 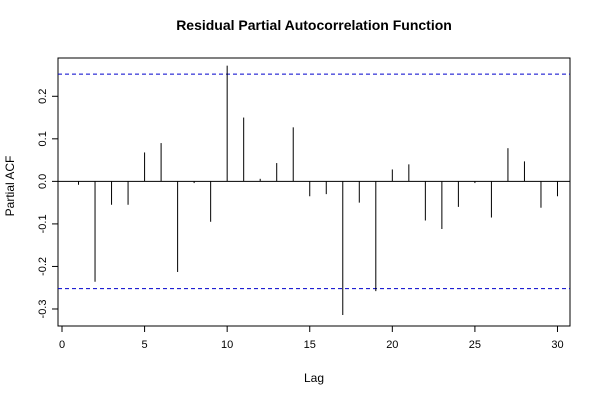 What do you see at coordinates (43, 223) in the screenshot?
I see `y-tick-label: -0.1` at bounding box center [43, 223].